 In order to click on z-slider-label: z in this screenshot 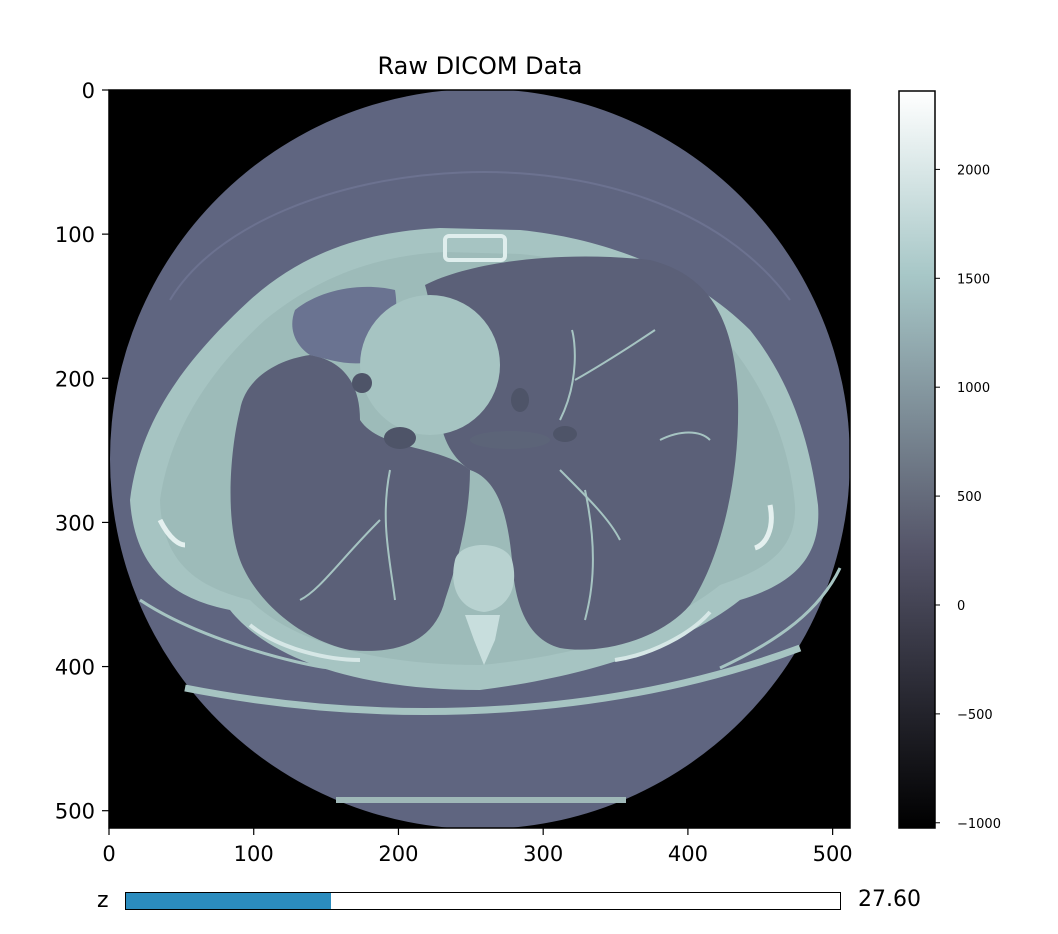, I will do `click(103, 900)`.